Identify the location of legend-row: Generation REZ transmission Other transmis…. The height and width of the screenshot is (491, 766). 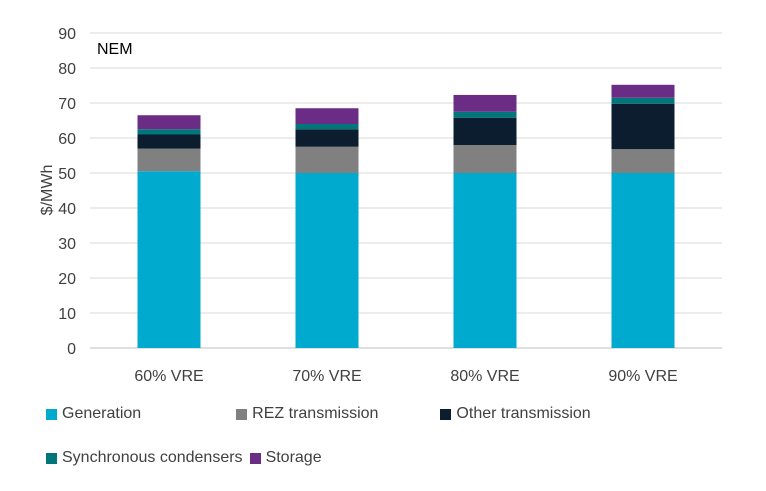
(396, 414).